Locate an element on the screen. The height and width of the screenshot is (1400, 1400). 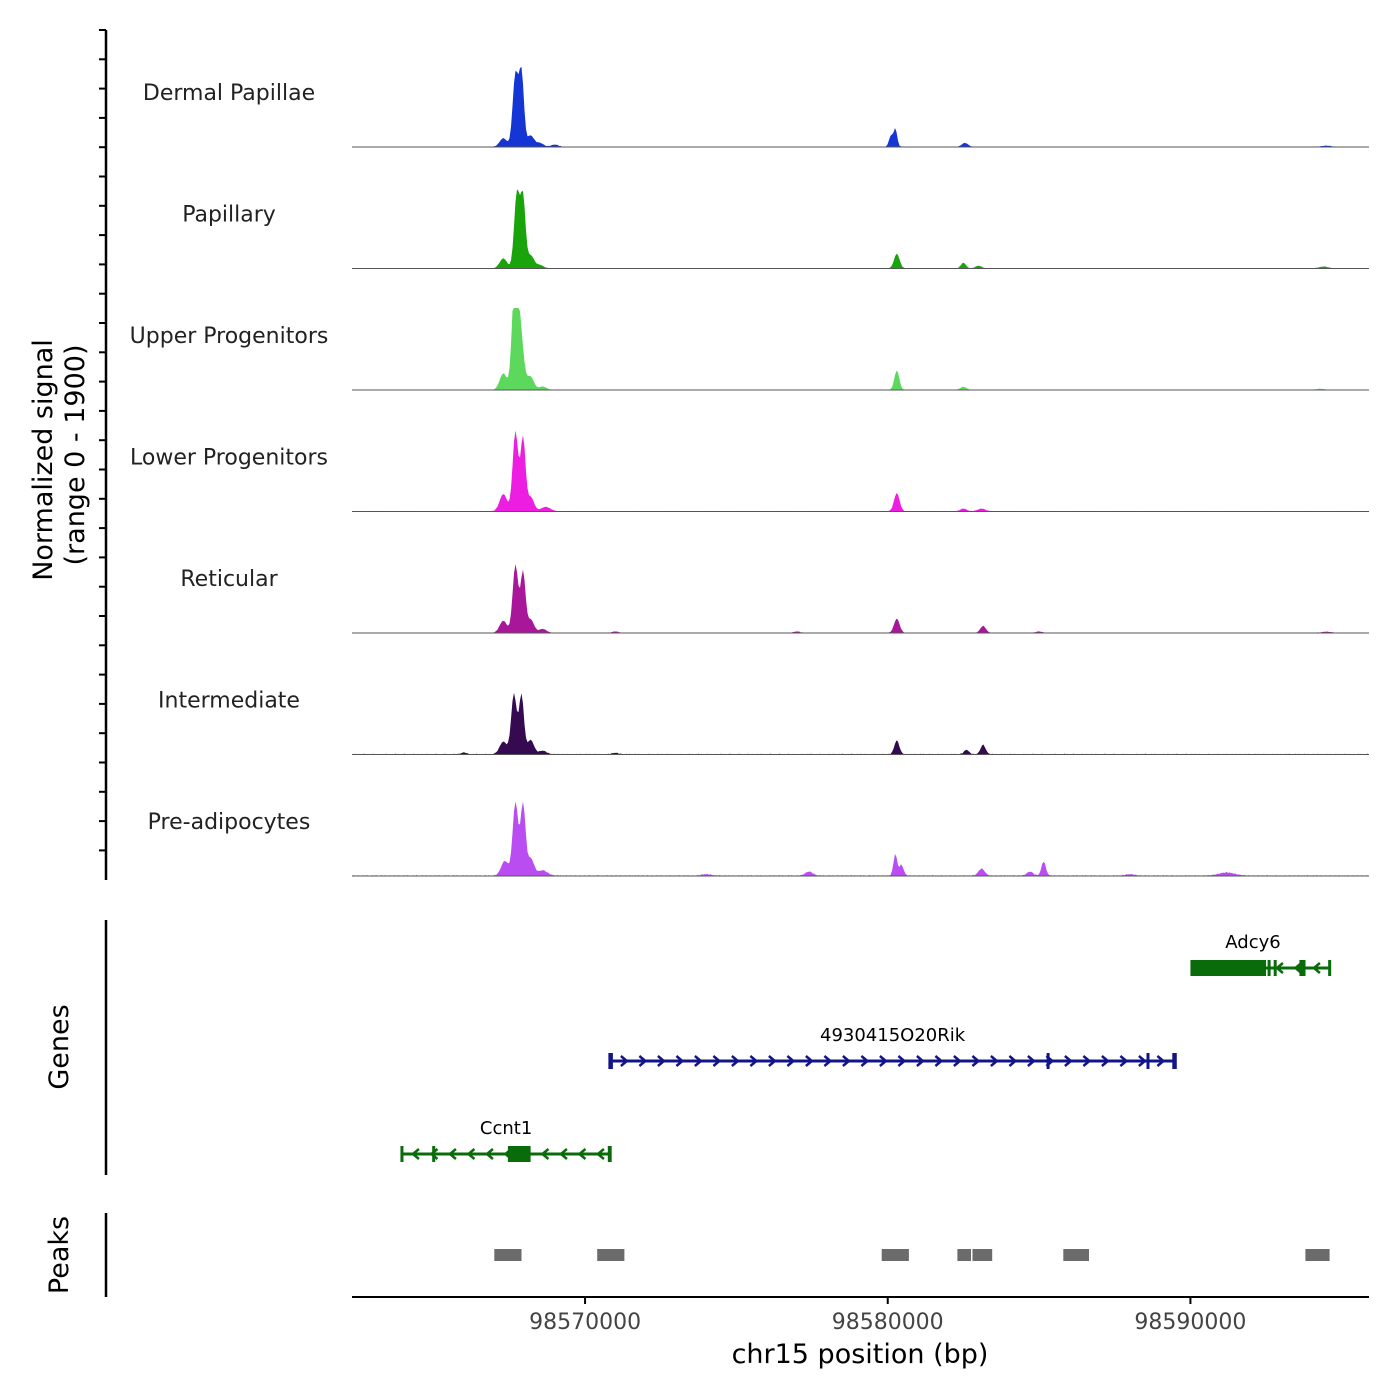
coverage-ylabel-line1: Normalized signal is located at coordinates (43, 460).